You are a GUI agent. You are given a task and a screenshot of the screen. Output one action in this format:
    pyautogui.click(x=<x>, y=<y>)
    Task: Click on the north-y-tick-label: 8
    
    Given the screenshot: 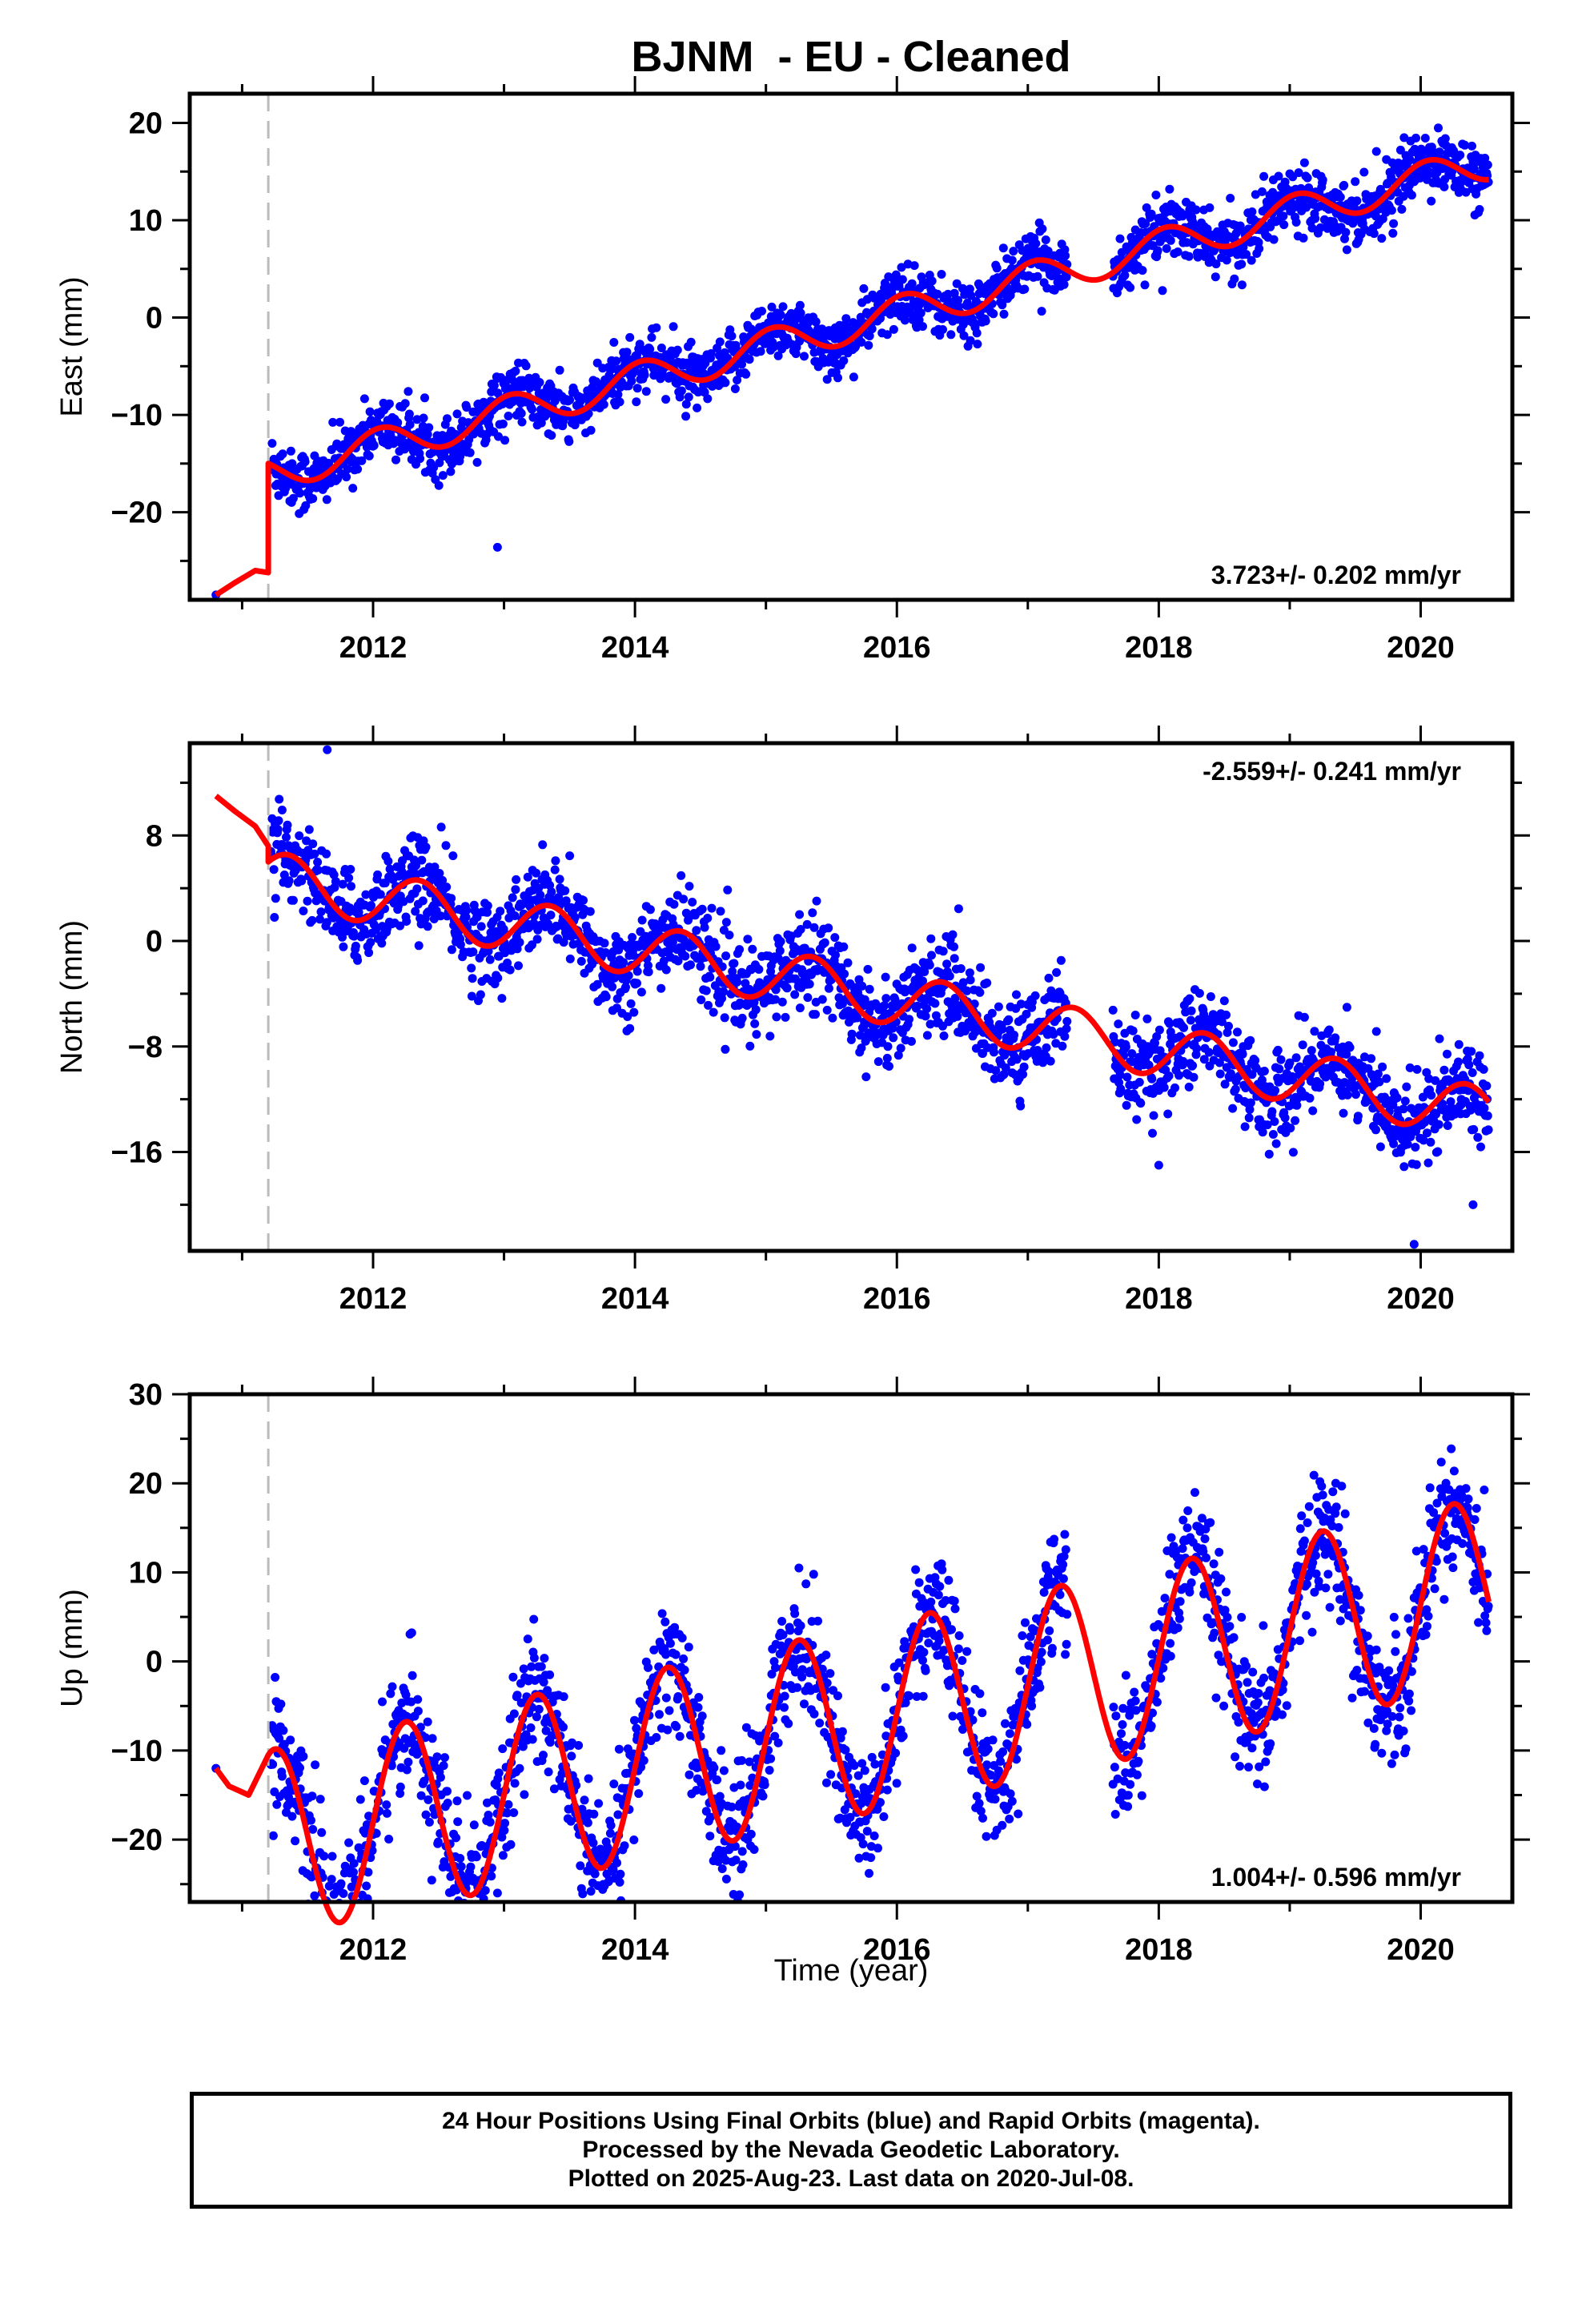 What is the action you would take?
    pyautogui.click(x=154, y=836)
    